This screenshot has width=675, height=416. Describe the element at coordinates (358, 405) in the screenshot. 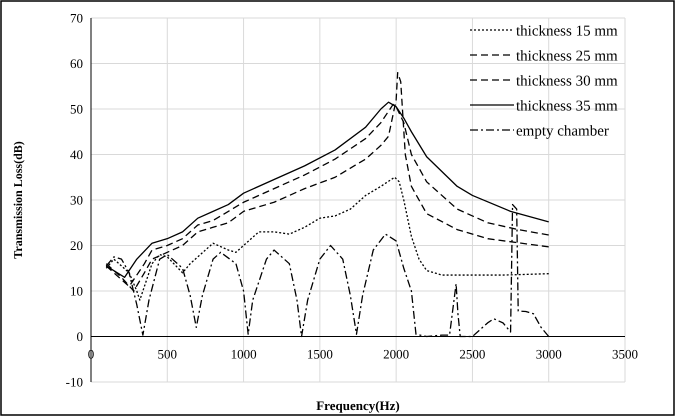

I see `x-axis-title: Frequency(Hz)` at that location.